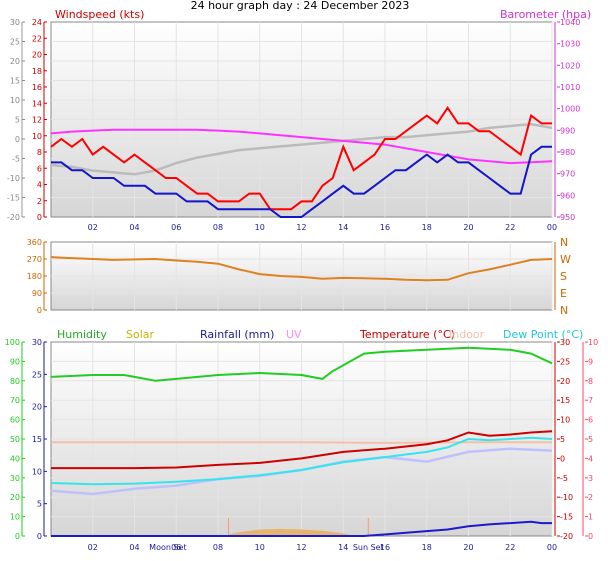 This screenshot has width=608, height=561. What do you see at coordinates (37, 120) in the screenshot?
I see `windspeed-tick-label: 12` at bounding box center [37, 120].